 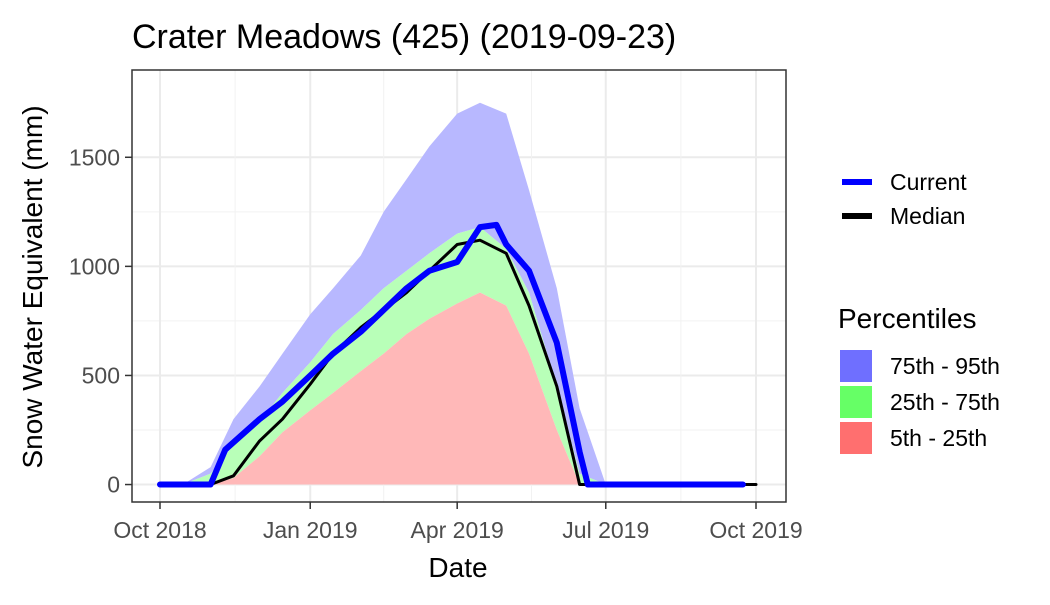 I want to click on y-tick-label: 500, so click(x=101, y=375).